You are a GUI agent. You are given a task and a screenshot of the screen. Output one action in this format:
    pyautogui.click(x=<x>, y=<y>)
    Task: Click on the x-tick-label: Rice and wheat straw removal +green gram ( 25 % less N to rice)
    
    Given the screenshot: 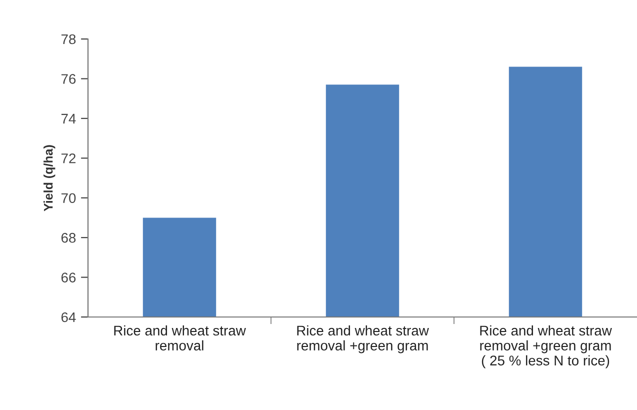 What is the action you would take?
    pyautogui.click(x=546, y=346)
    